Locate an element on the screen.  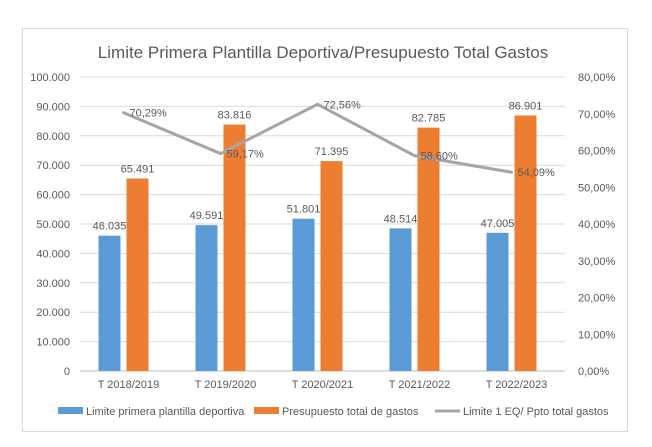
x-tick-label: T 2020/2021 is located at coordinates (323, 385).